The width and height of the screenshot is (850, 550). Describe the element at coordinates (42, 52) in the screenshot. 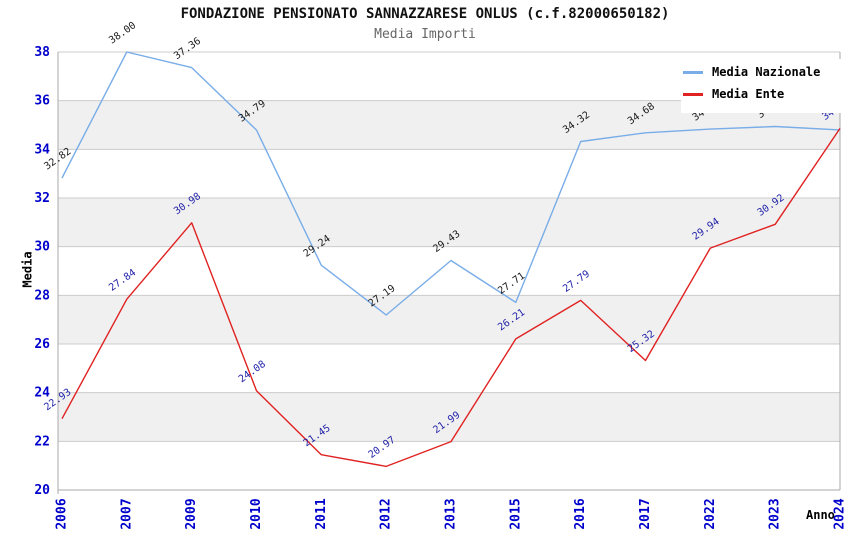

I see `y-tick-label: 38` at that location.